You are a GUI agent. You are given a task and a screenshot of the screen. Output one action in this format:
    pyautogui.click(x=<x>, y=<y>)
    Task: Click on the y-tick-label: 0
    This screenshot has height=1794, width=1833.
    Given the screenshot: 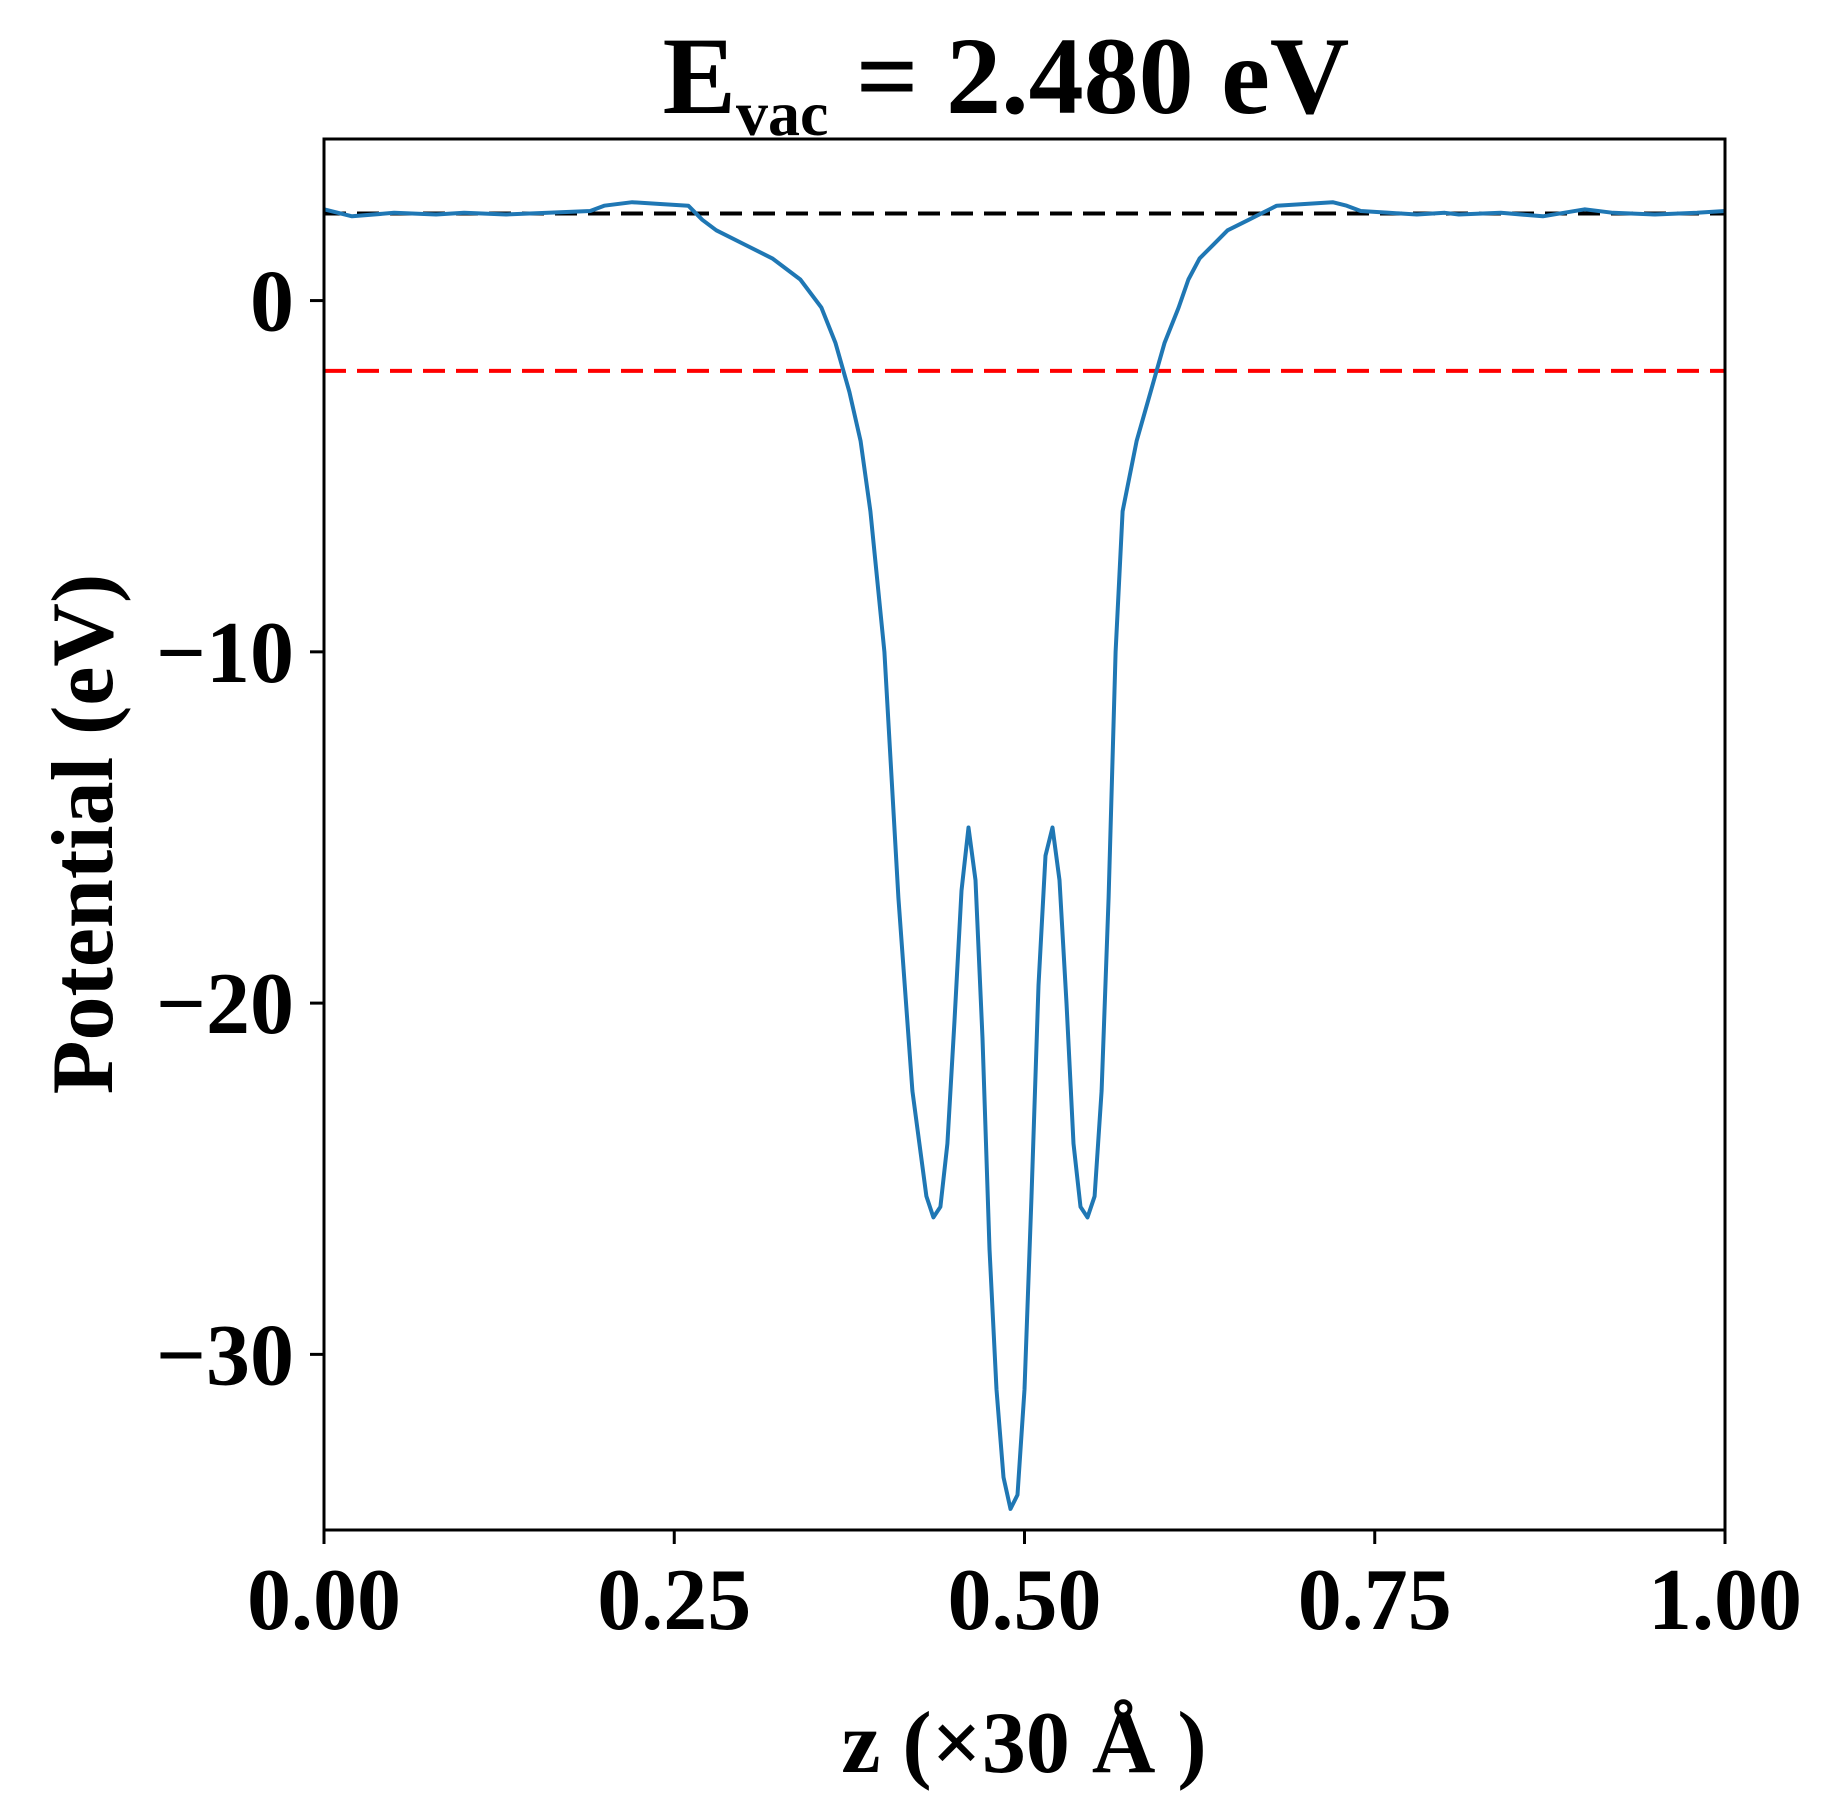 What is the action you would take?
    pyautogui.click(x=272, y=302)
    